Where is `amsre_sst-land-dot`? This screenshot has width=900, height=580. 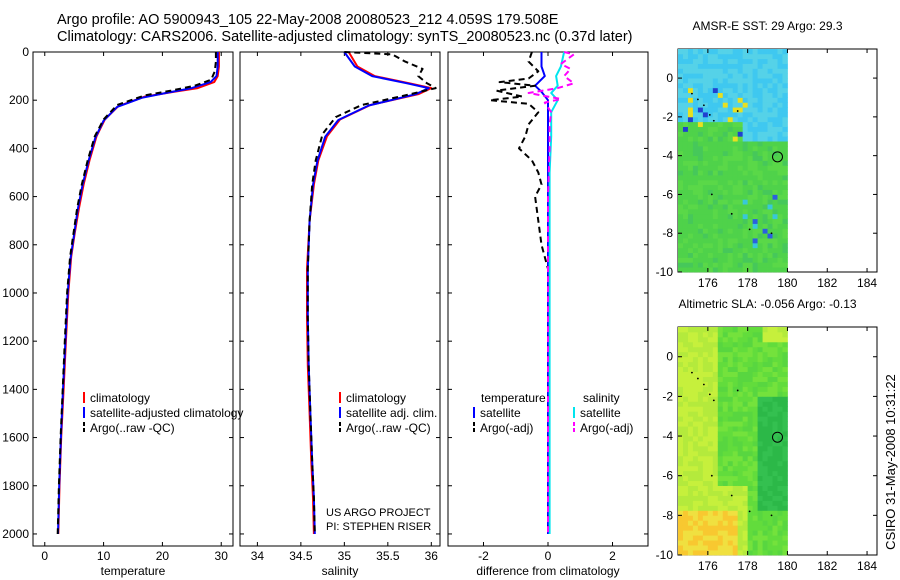 amsre_sst-land-dot is located at coordinates (771, 233).